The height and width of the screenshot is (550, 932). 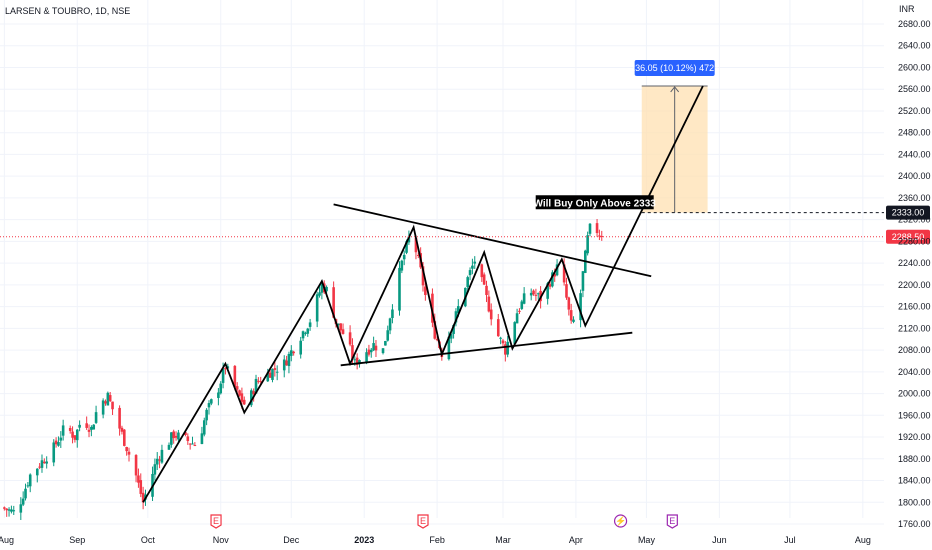 I want to click on y-tick-label: 2680.00, so click(x=914, y=24).